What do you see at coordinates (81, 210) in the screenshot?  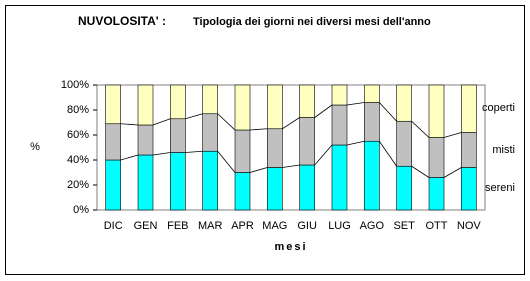 I see `y-tick-label: 0%` at bounding box center [81, 210].